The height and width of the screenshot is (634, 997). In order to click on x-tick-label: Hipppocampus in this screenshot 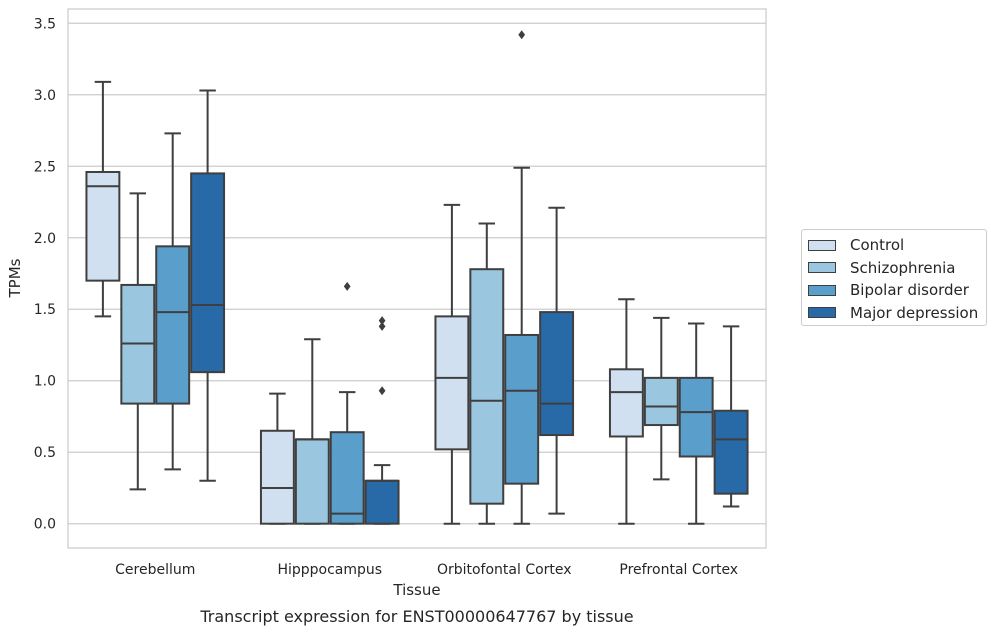, I will do `click(329, 570)`.